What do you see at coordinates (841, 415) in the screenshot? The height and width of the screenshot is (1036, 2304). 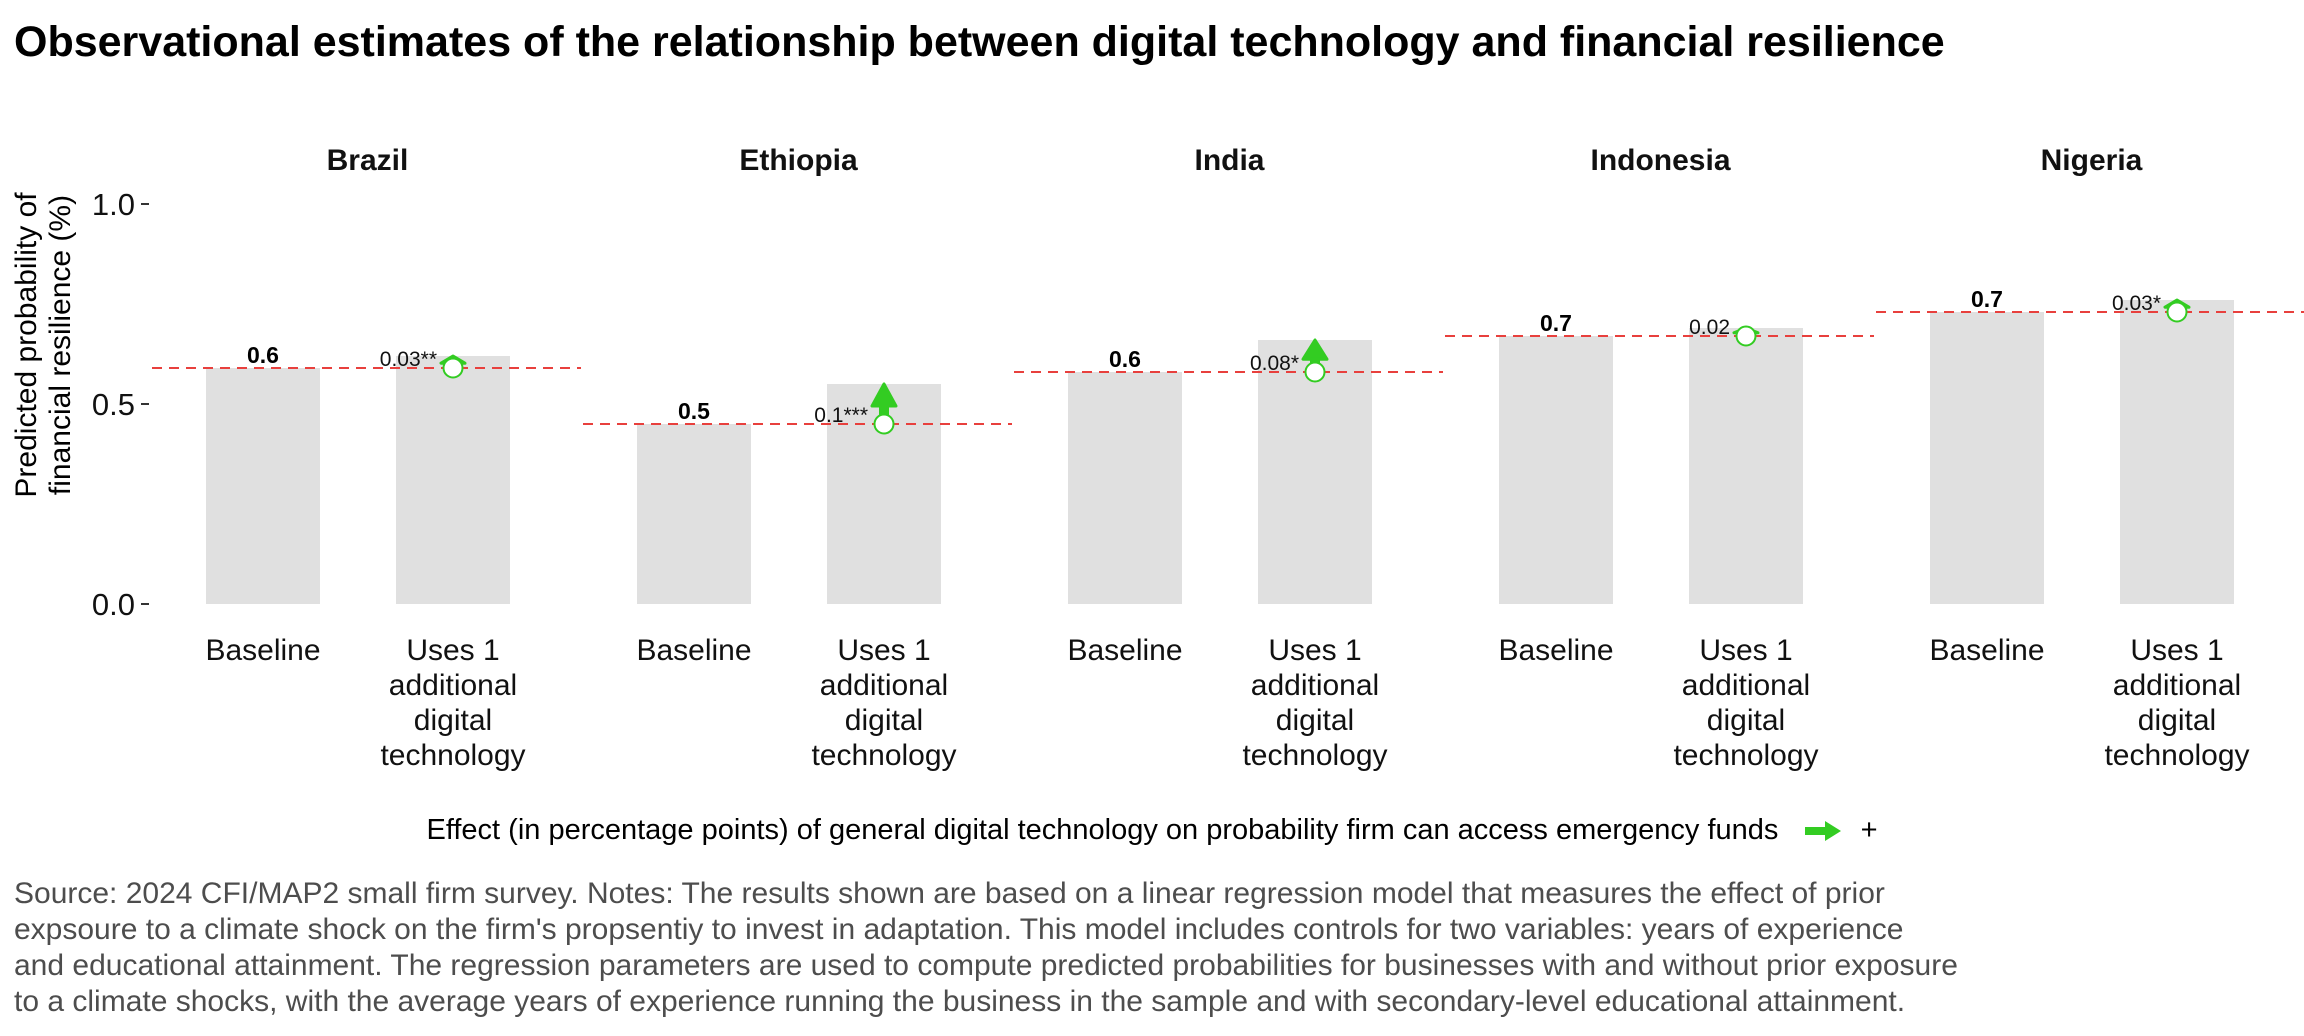 I see `effect-label: 0.1***` at bounding box center [841, 415].